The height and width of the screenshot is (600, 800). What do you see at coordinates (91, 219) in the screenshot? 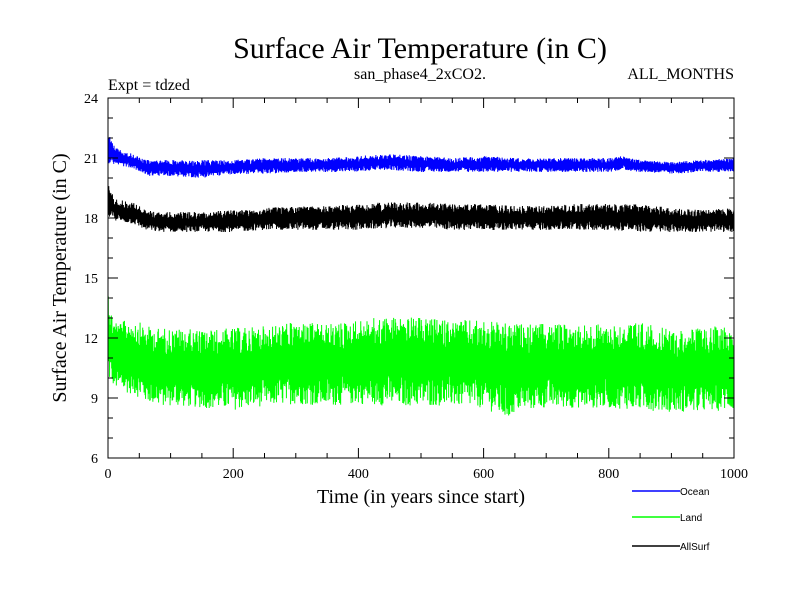
I see `y-tick-label: 18` at bounding box center [91, 219].